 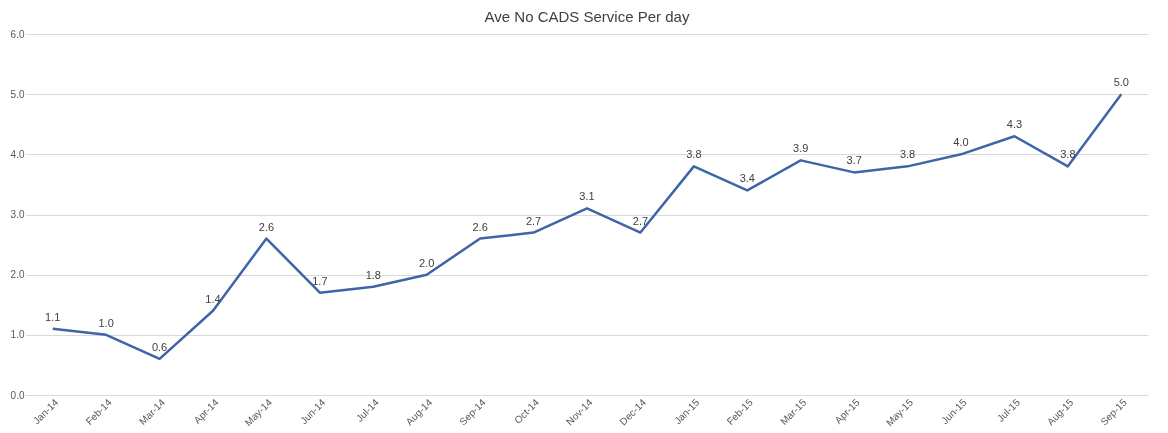 I want to click on y-tick-label: 5.0, so click(x=17, y=94).